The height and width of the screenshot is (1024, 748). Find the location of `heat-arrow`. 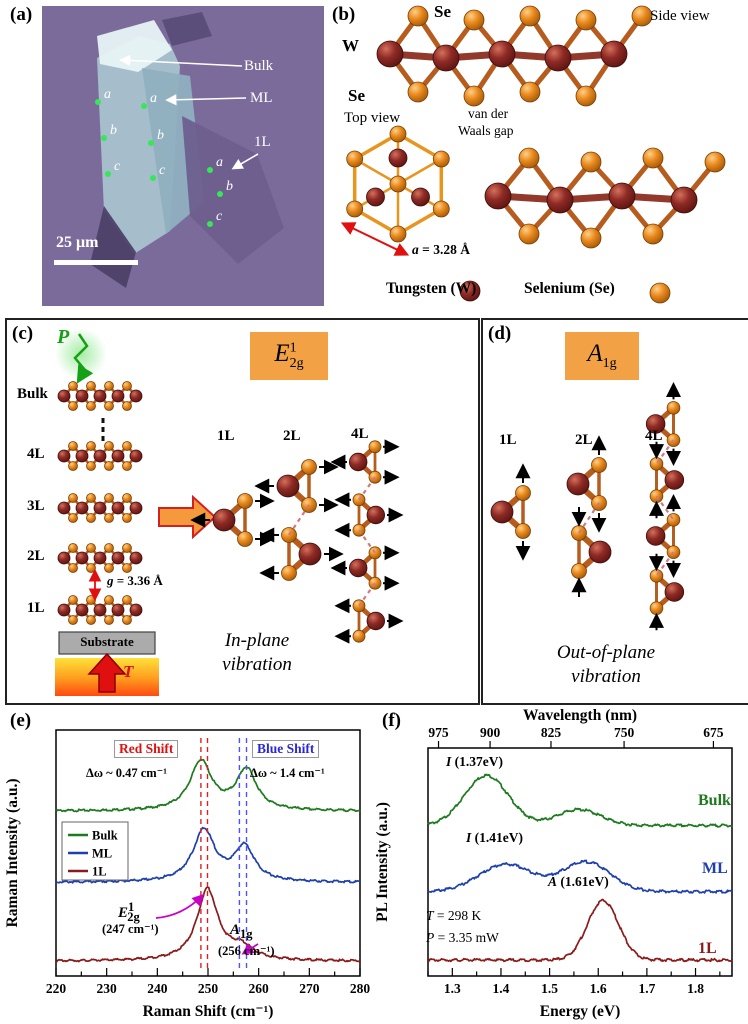

heat-arrow is located at coordinates (107, 672).